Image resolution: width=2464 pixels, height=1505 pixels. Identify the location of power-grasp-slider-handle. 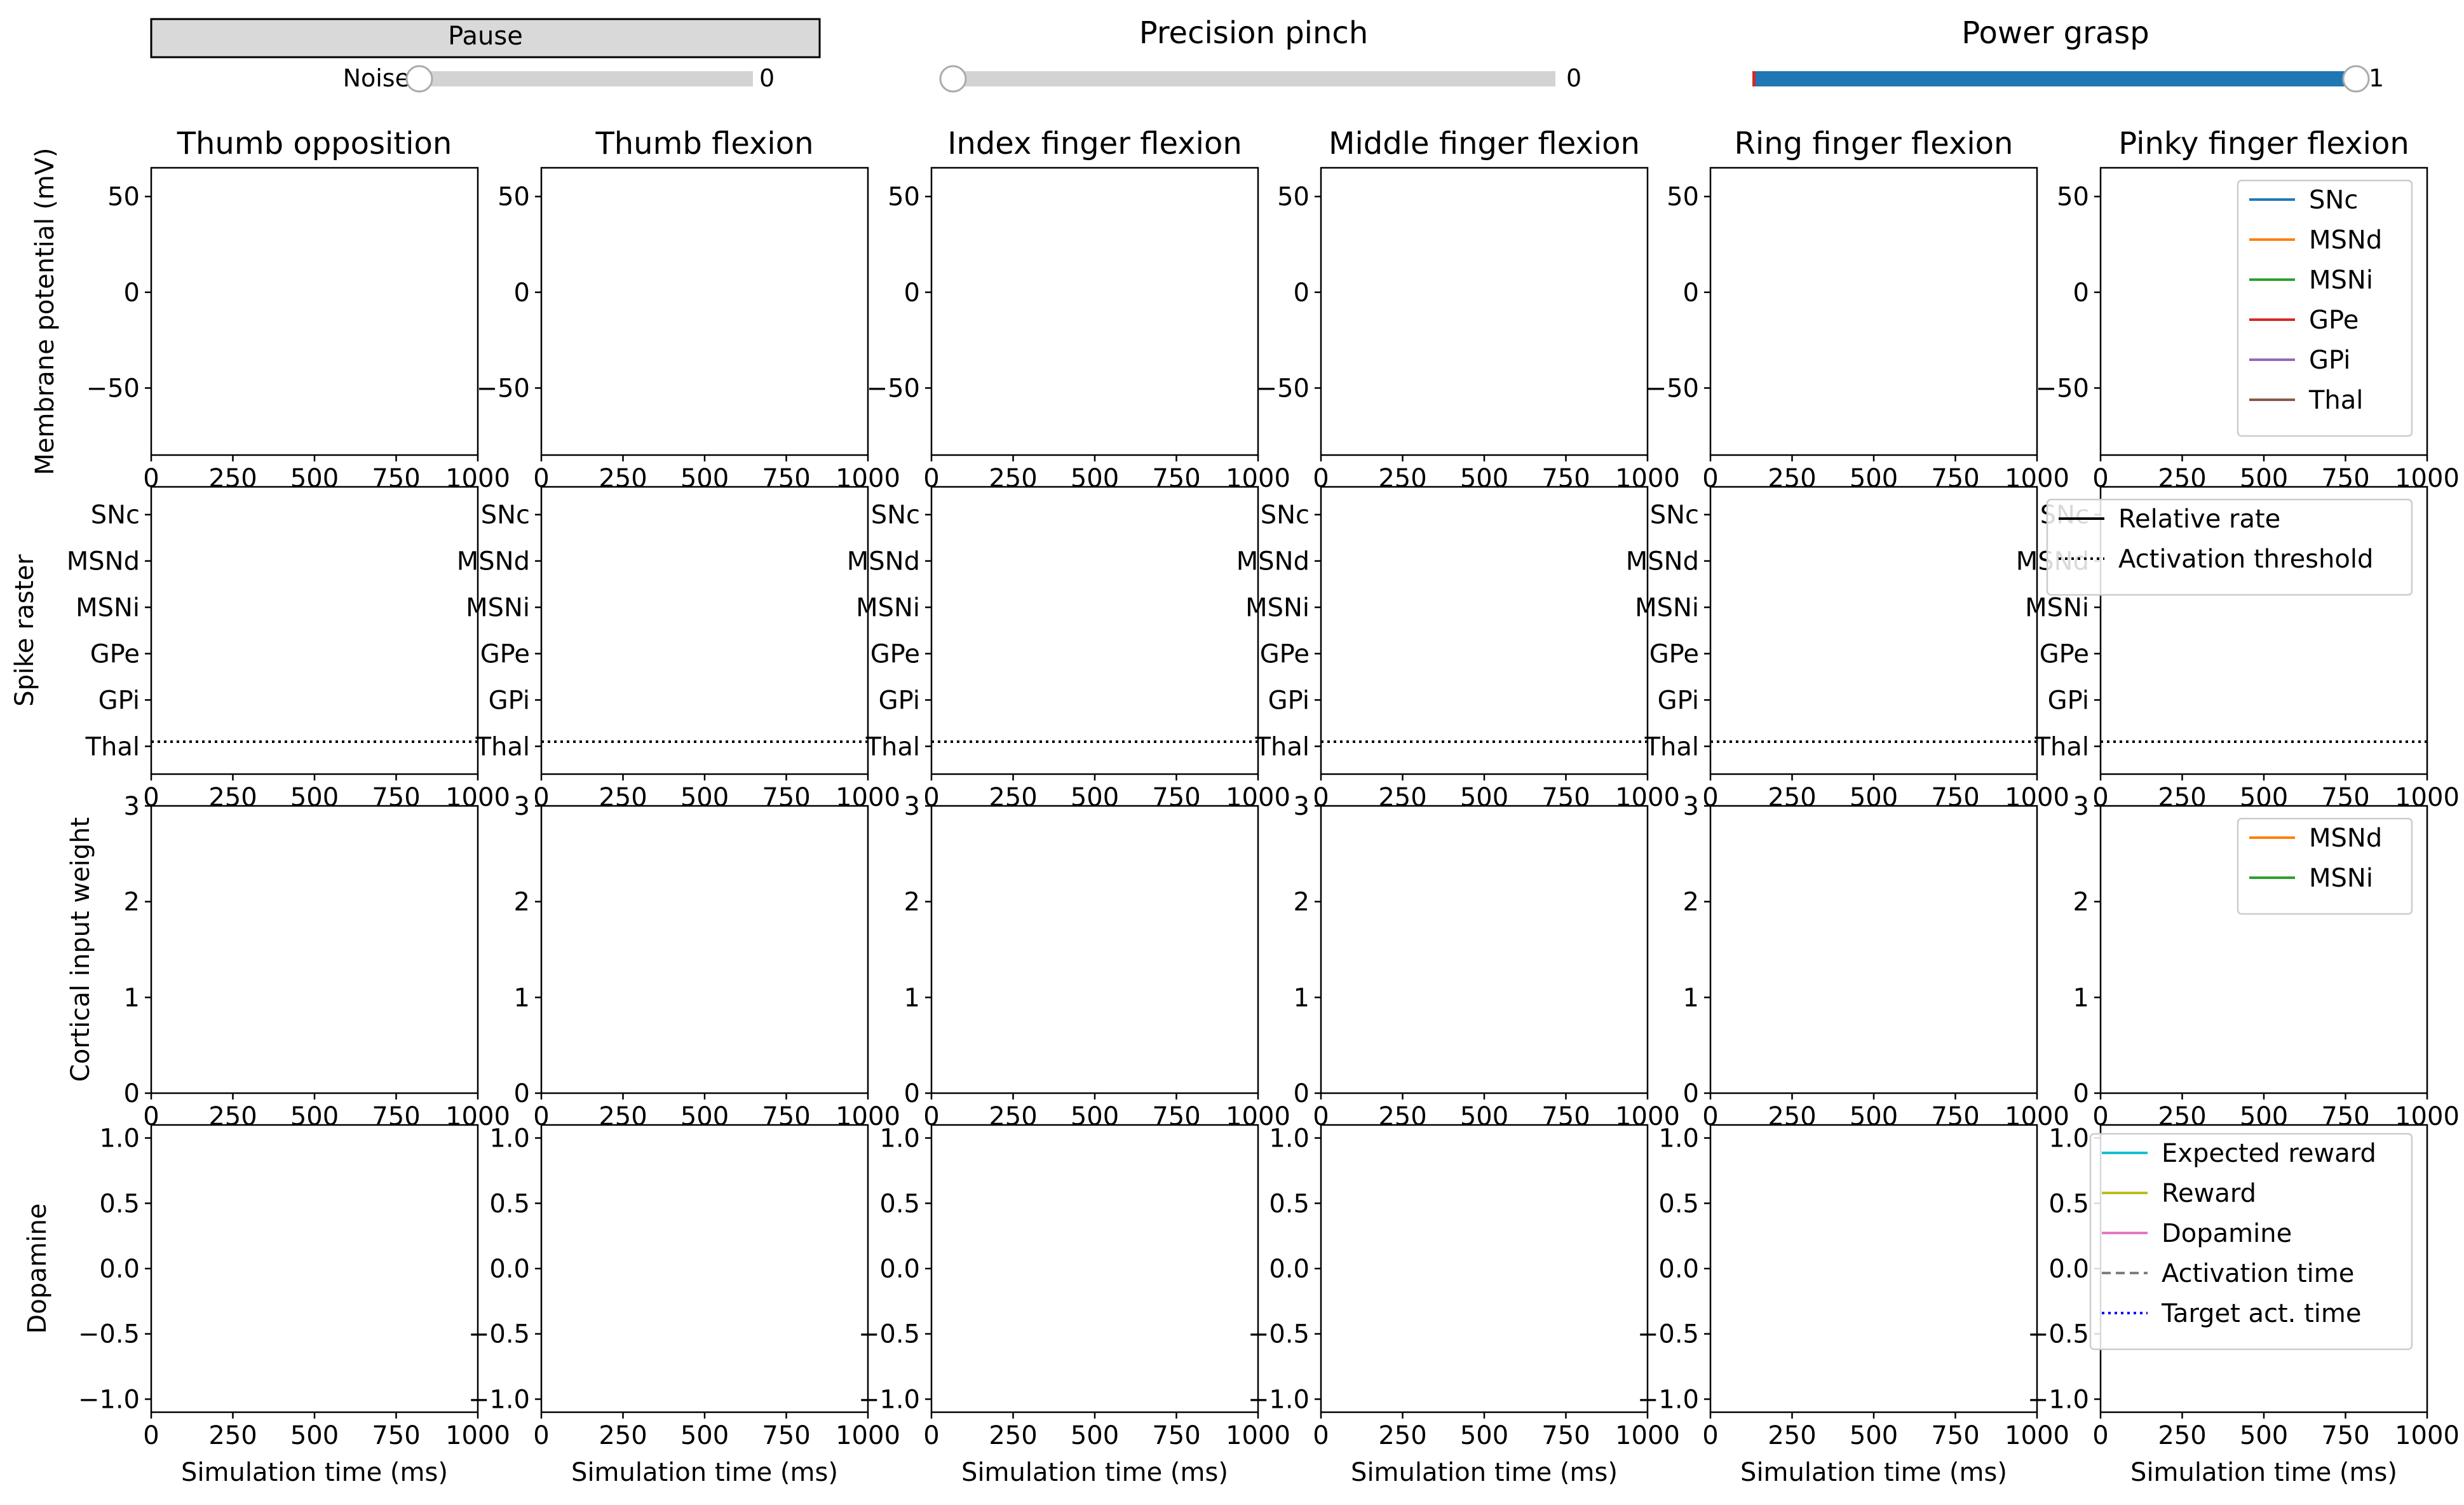
(2356, 79).